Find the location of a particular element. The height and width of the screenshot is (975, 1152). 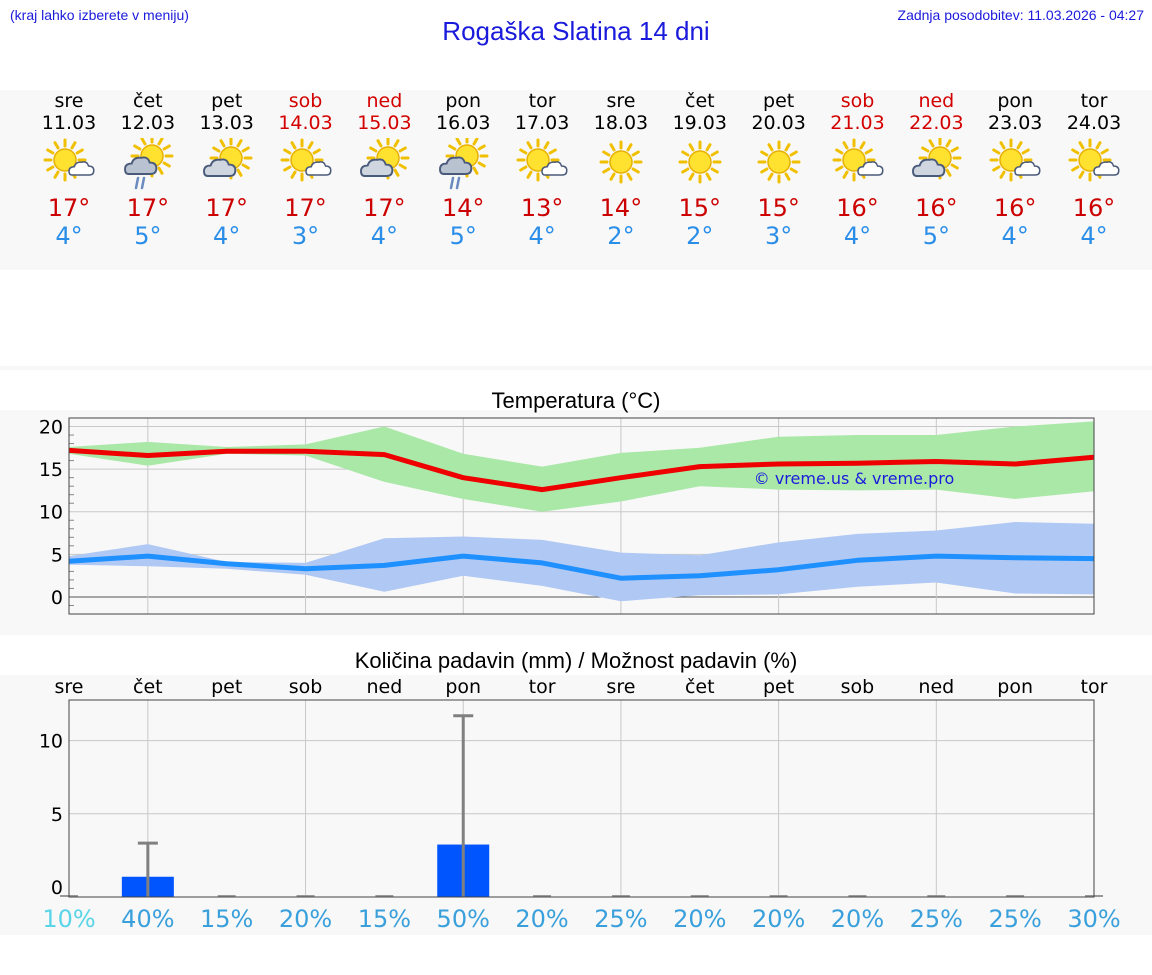

temperature-chart-title: Temperatura (°C) is located at coordinates (576, 400).